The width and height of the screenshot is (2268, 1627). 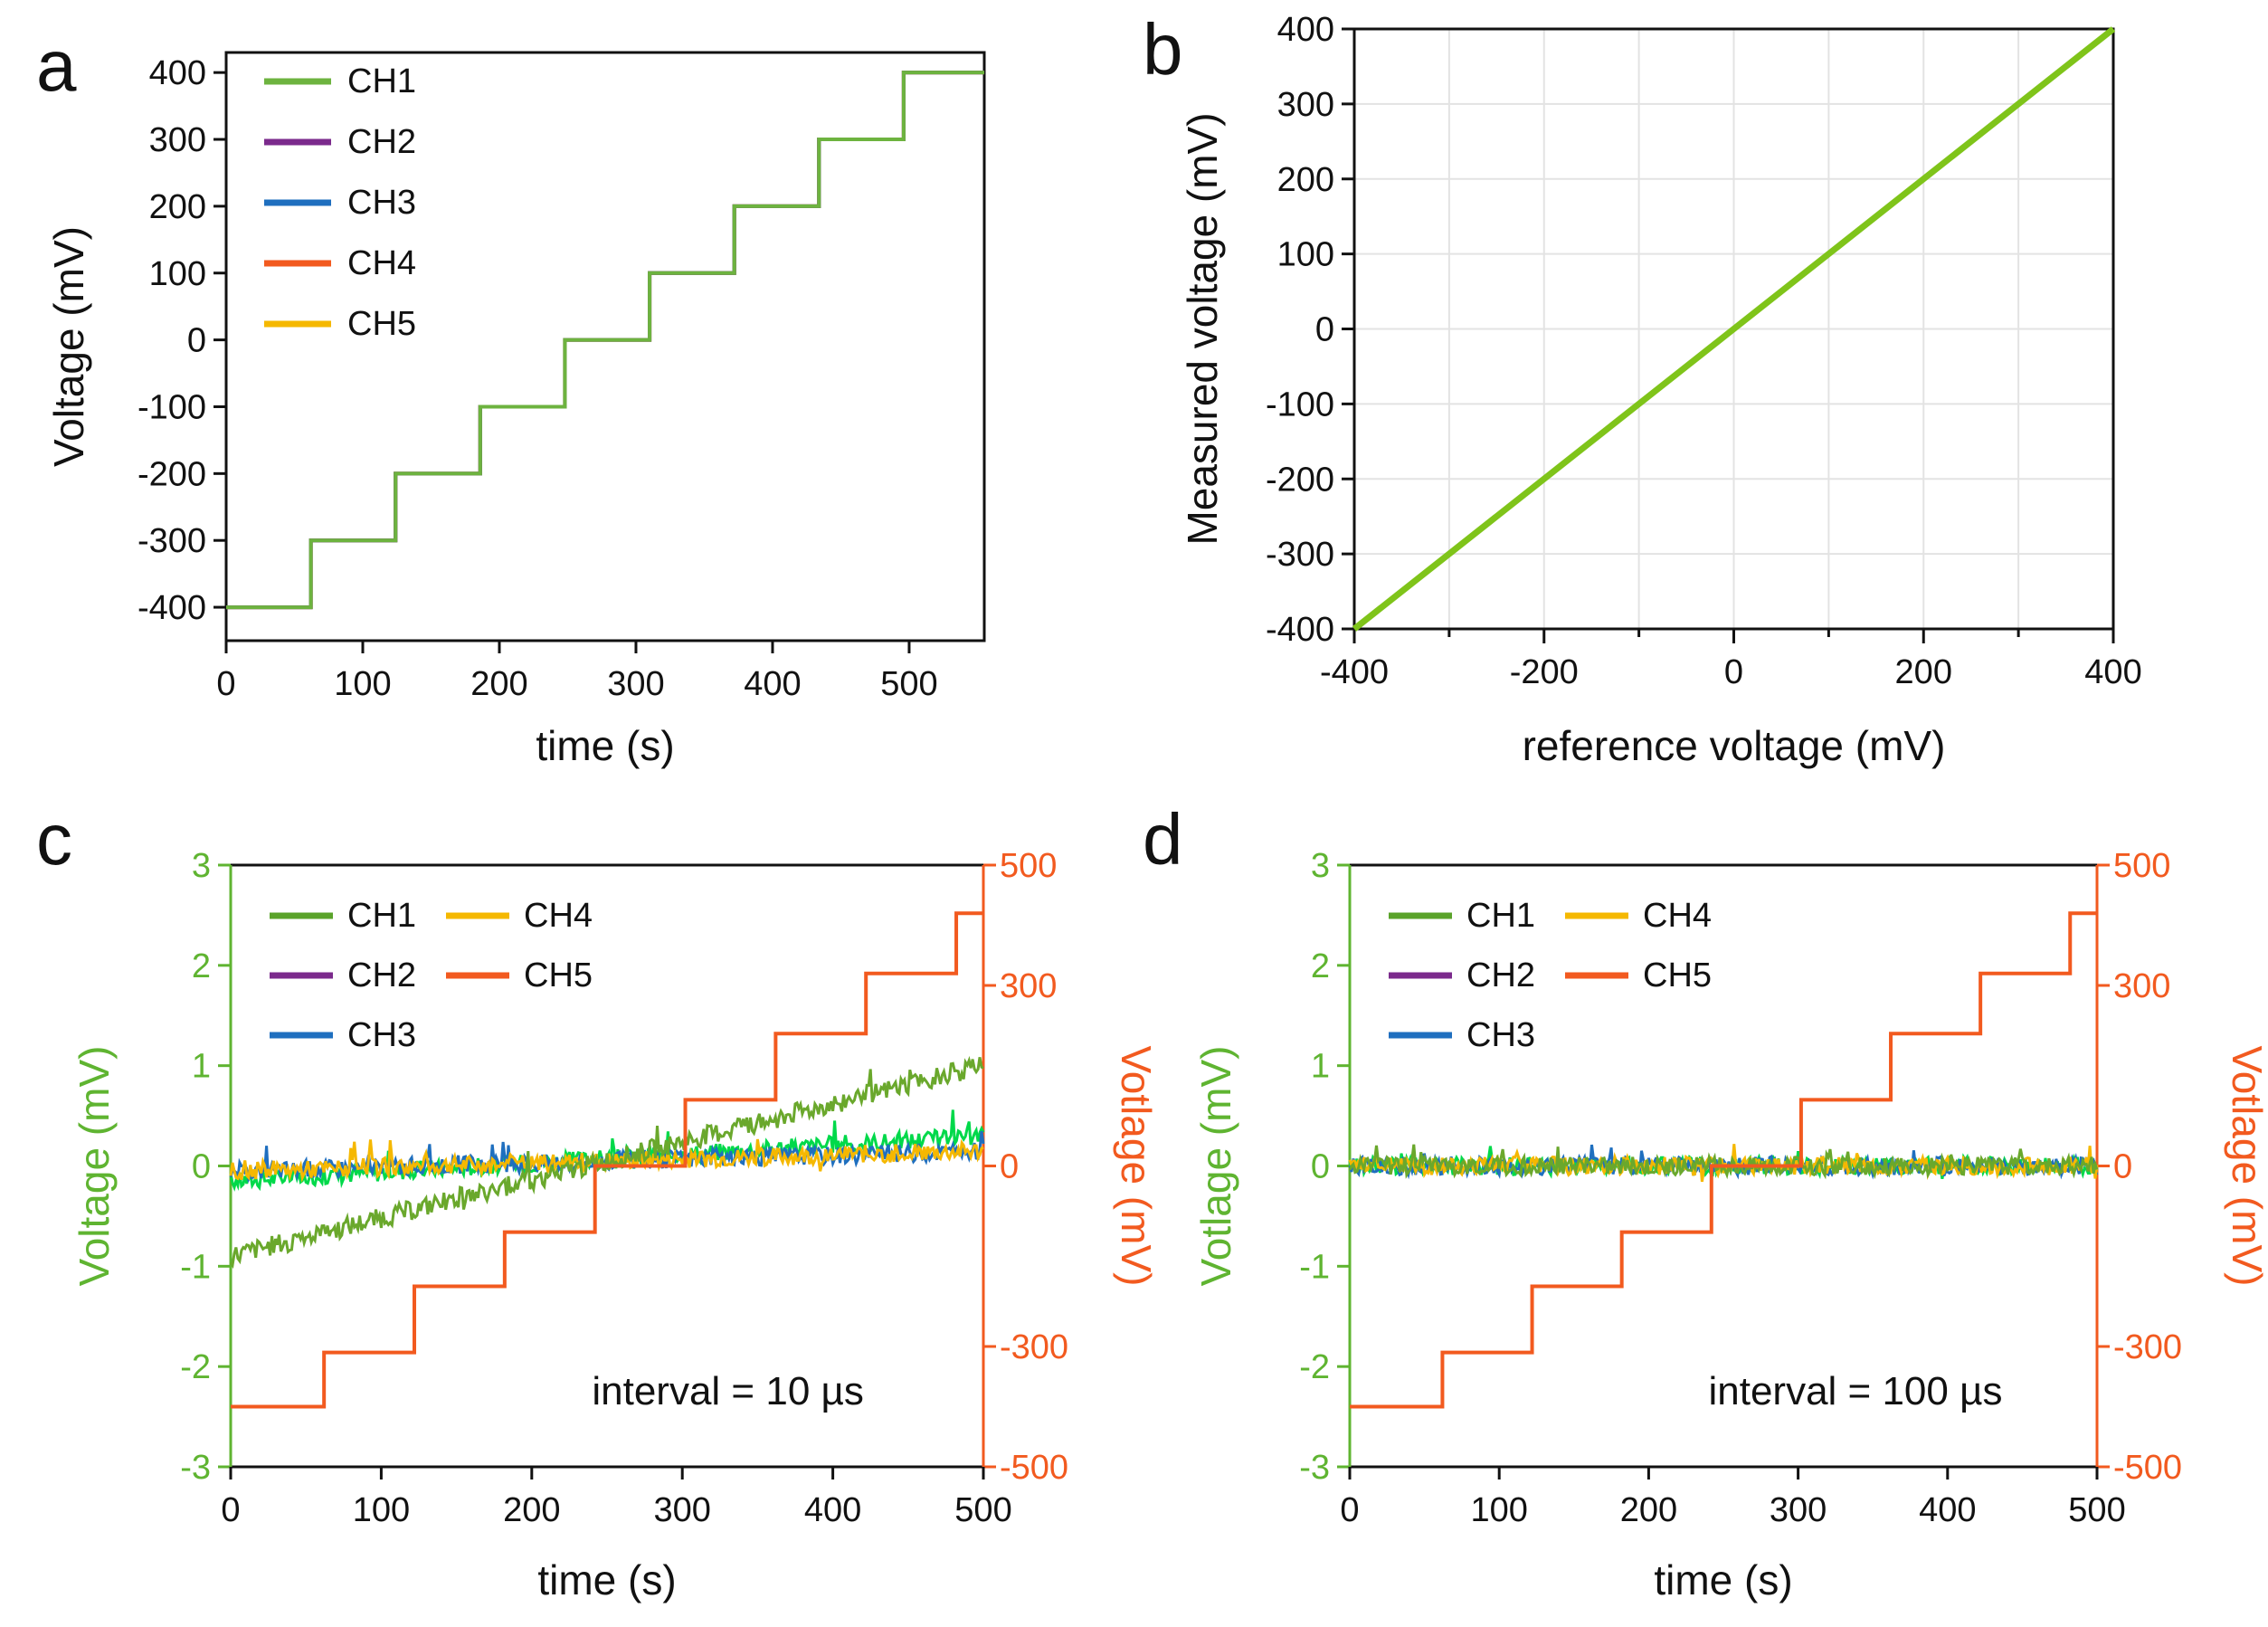 What do you see at coordinates (605, 340) in the screenshot?
I see `series-line-a-top` at bounding box center [605, 340].